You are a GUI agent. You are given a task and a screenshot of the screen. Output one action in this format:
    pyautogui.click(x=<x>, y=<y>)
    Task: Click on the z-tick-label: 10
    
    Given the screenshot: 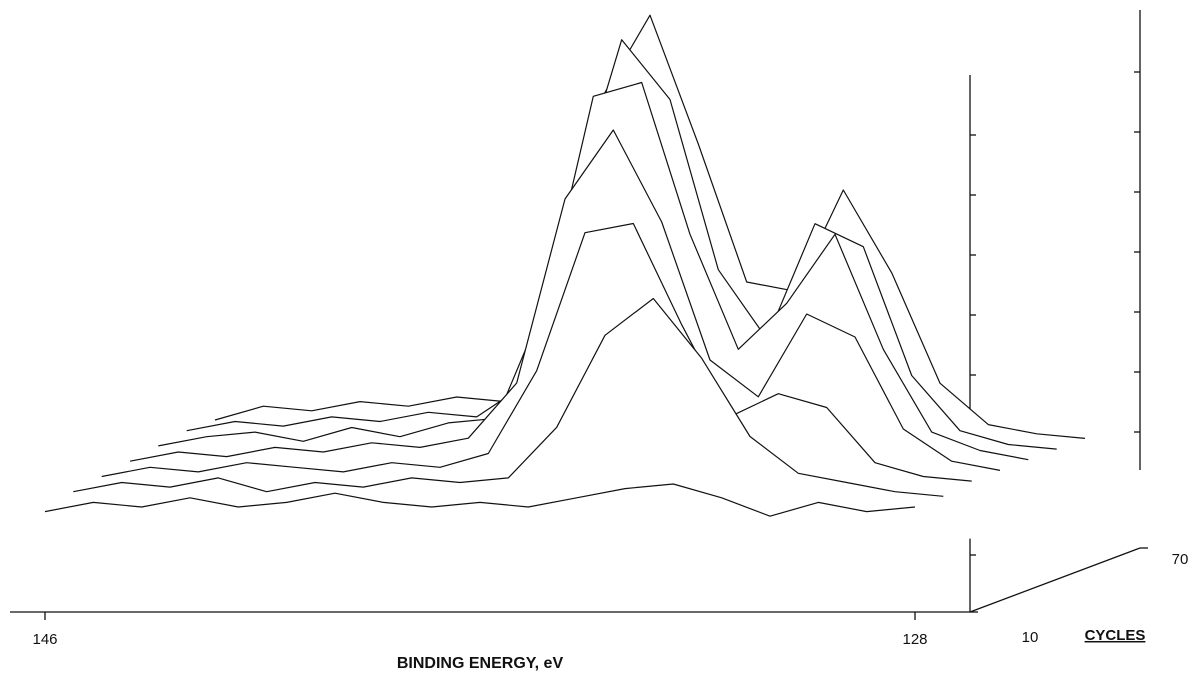 What is the action you would take?
    pyautogui.click(x=1030, y=637)
    